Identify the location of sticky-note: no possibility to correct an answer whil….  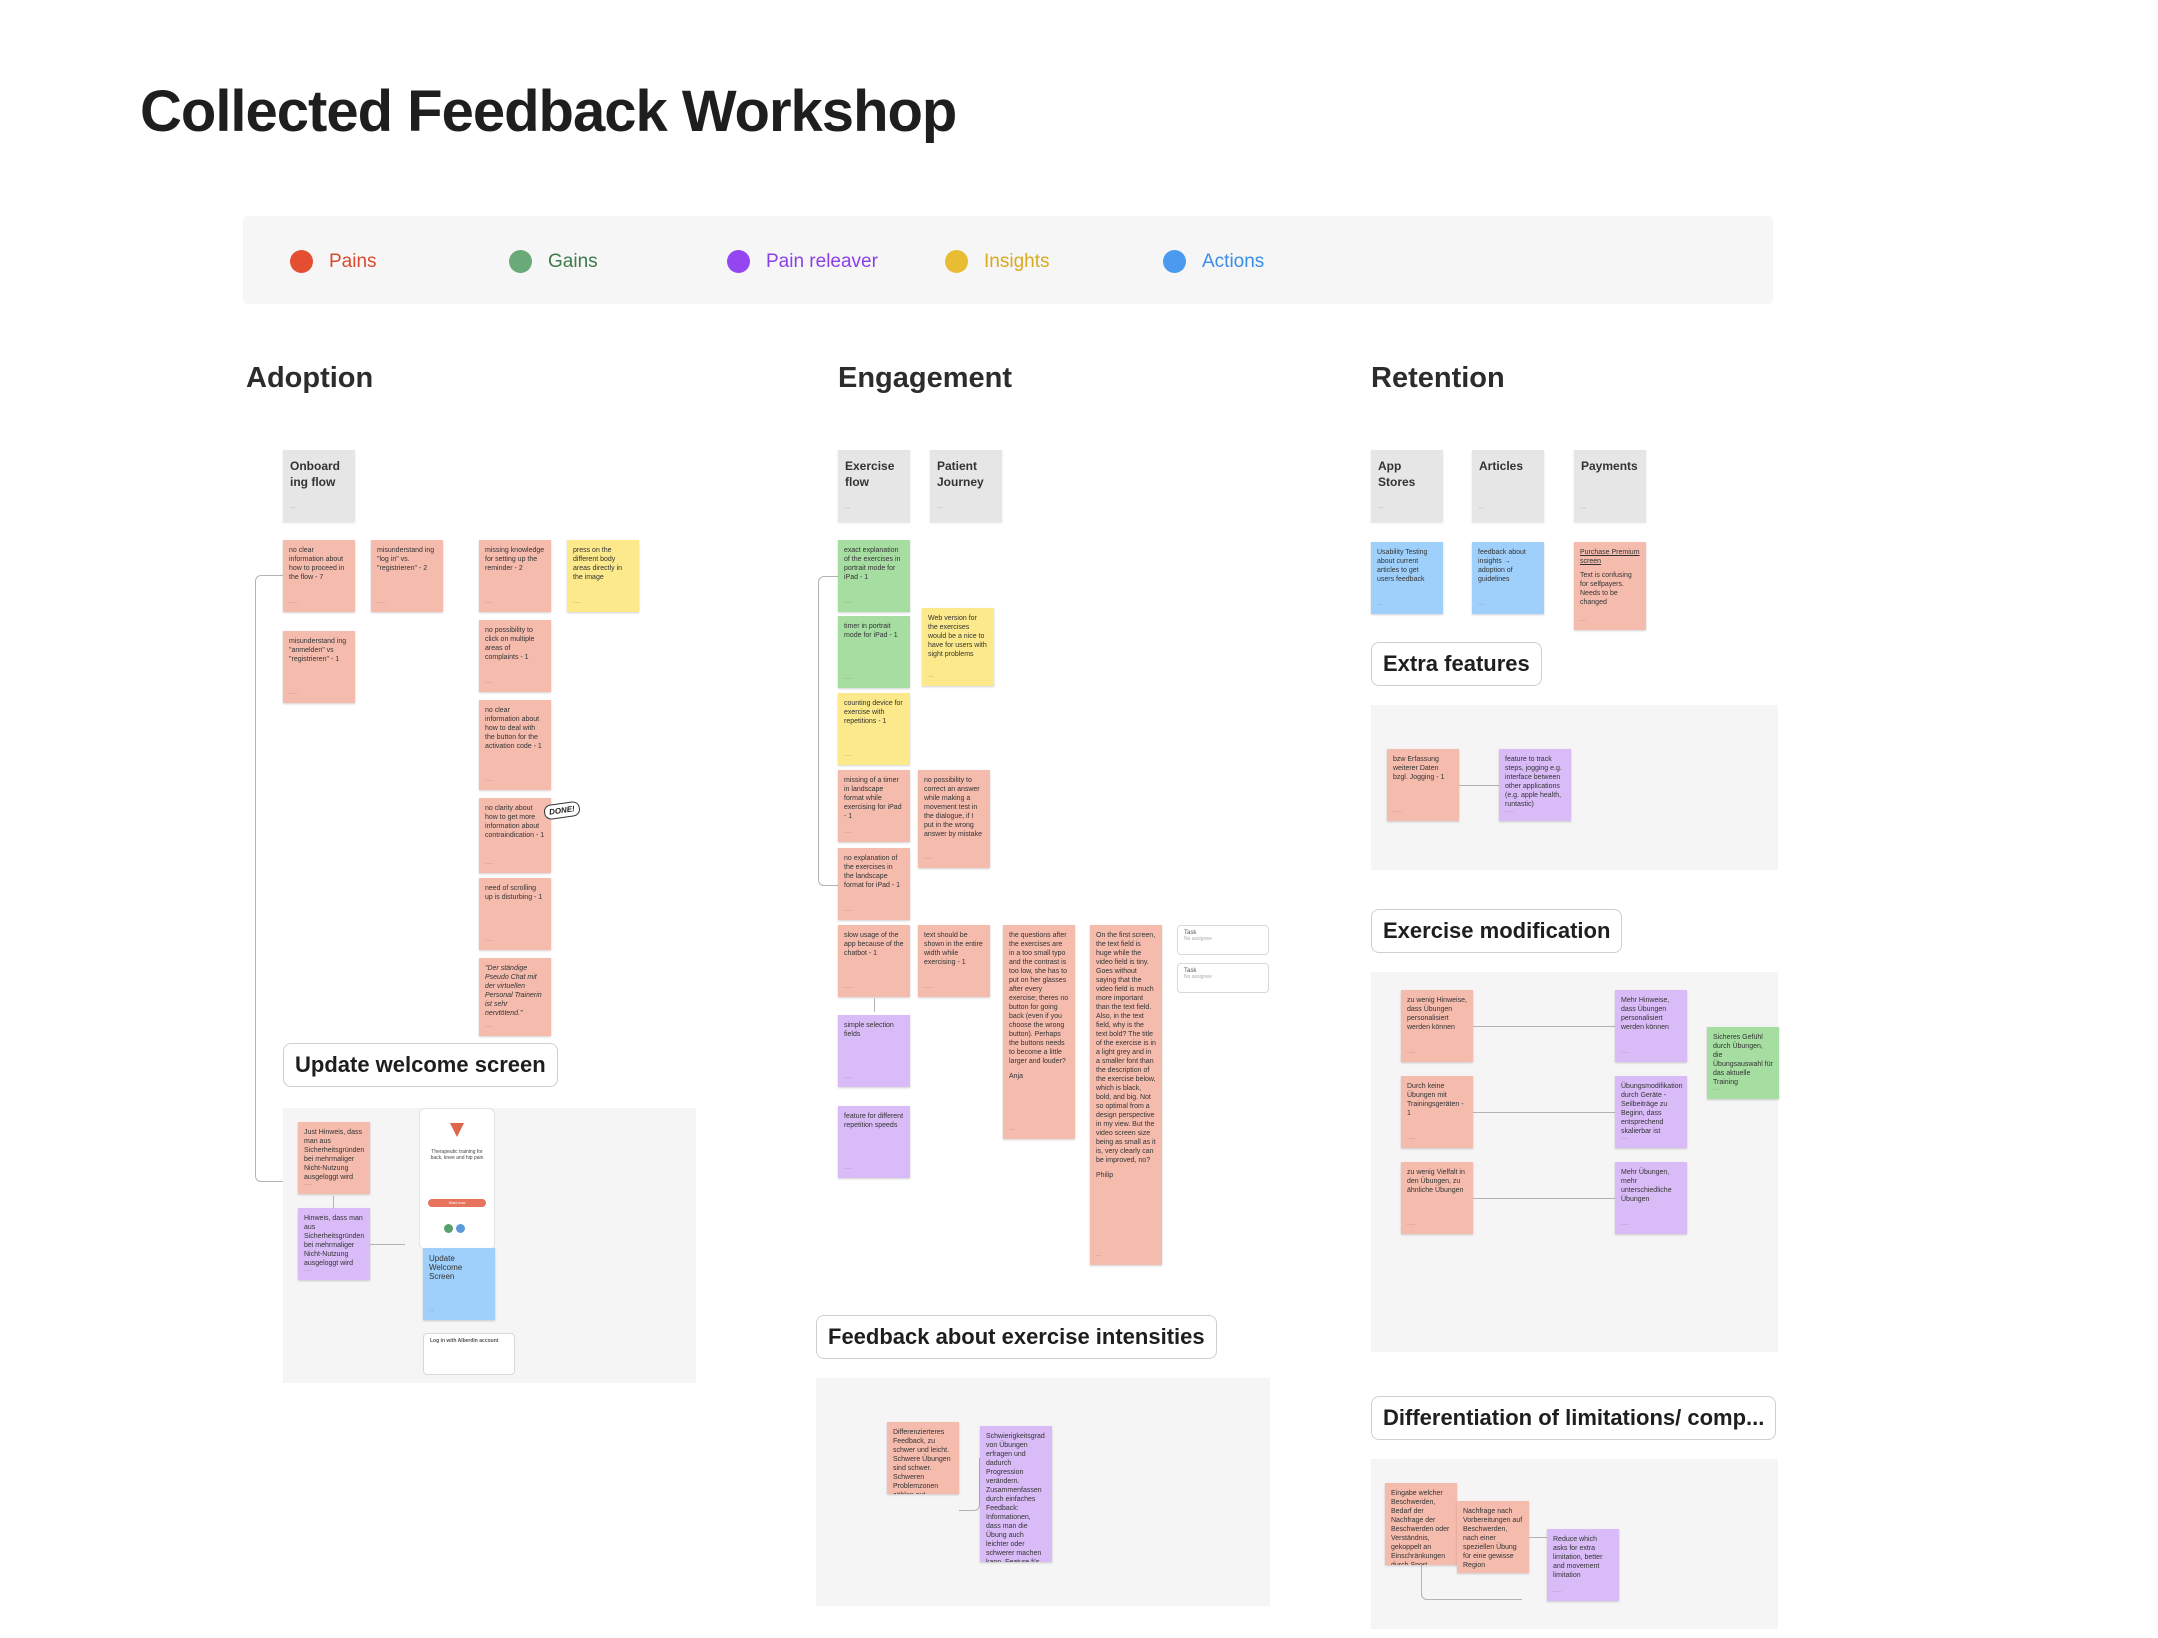
(954, 819).